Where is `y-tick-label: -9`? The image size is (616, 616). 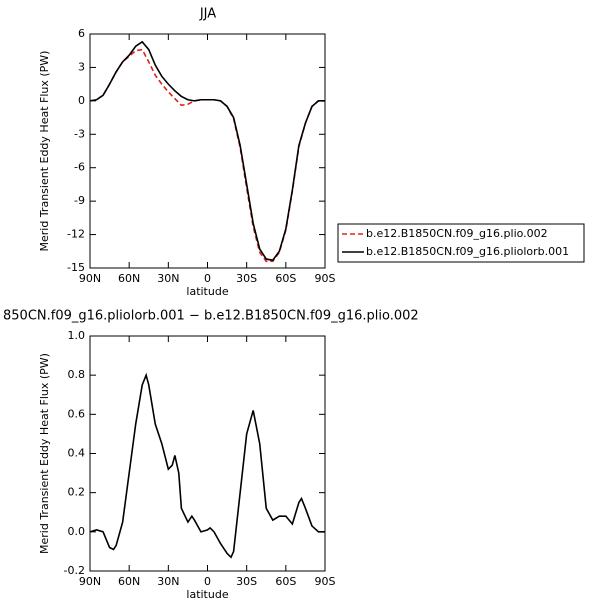
y-tick-label: -9 is located at coordinates (79, 200).